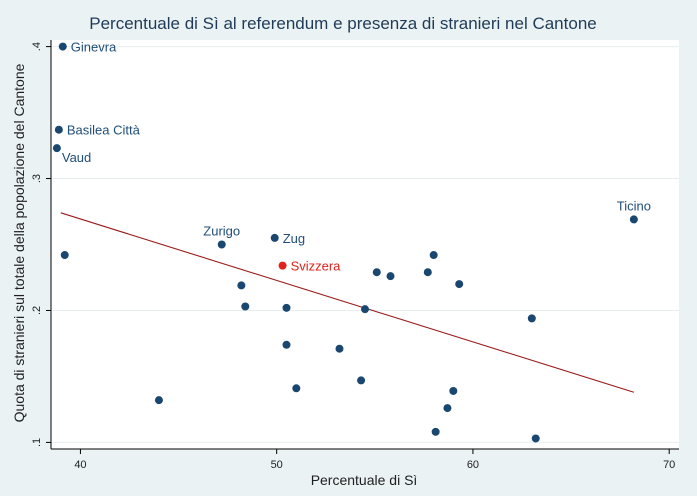  I want to click on x-axis-title: Percentuale di Sì, so click(364, 480).